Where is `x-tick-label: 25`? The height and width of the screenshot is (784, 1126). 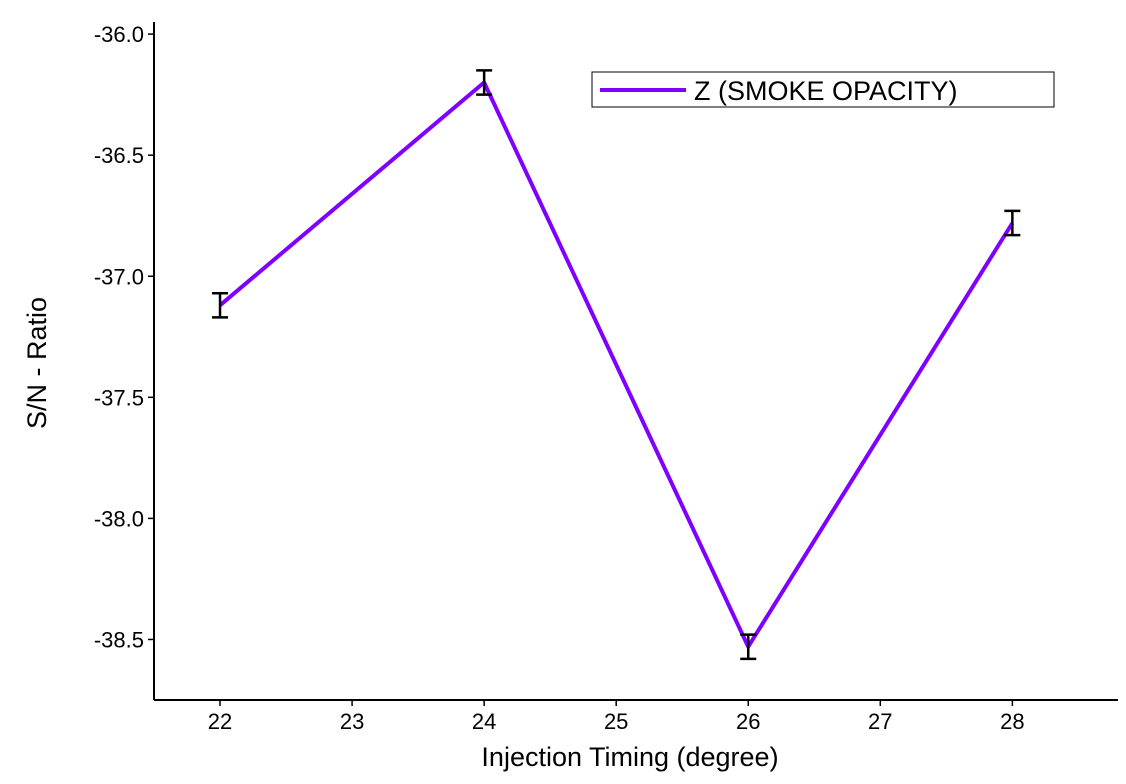
x-tick-label: 25 is located at coordinates (616, 721).